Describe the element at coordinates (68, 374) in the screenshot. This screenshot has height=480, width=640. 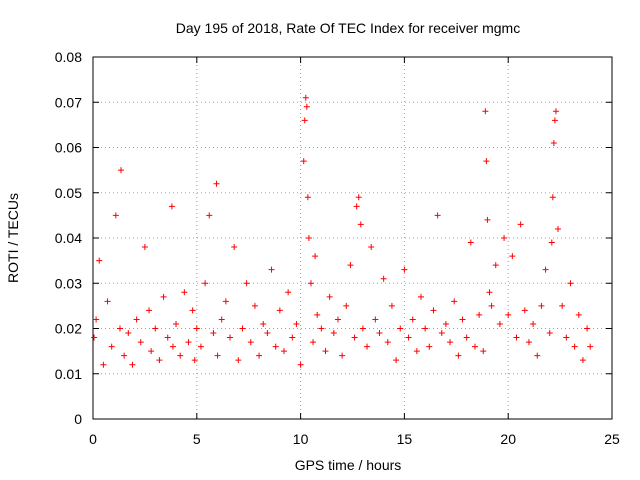
I see `y-tick-label: 0.01` at that location.